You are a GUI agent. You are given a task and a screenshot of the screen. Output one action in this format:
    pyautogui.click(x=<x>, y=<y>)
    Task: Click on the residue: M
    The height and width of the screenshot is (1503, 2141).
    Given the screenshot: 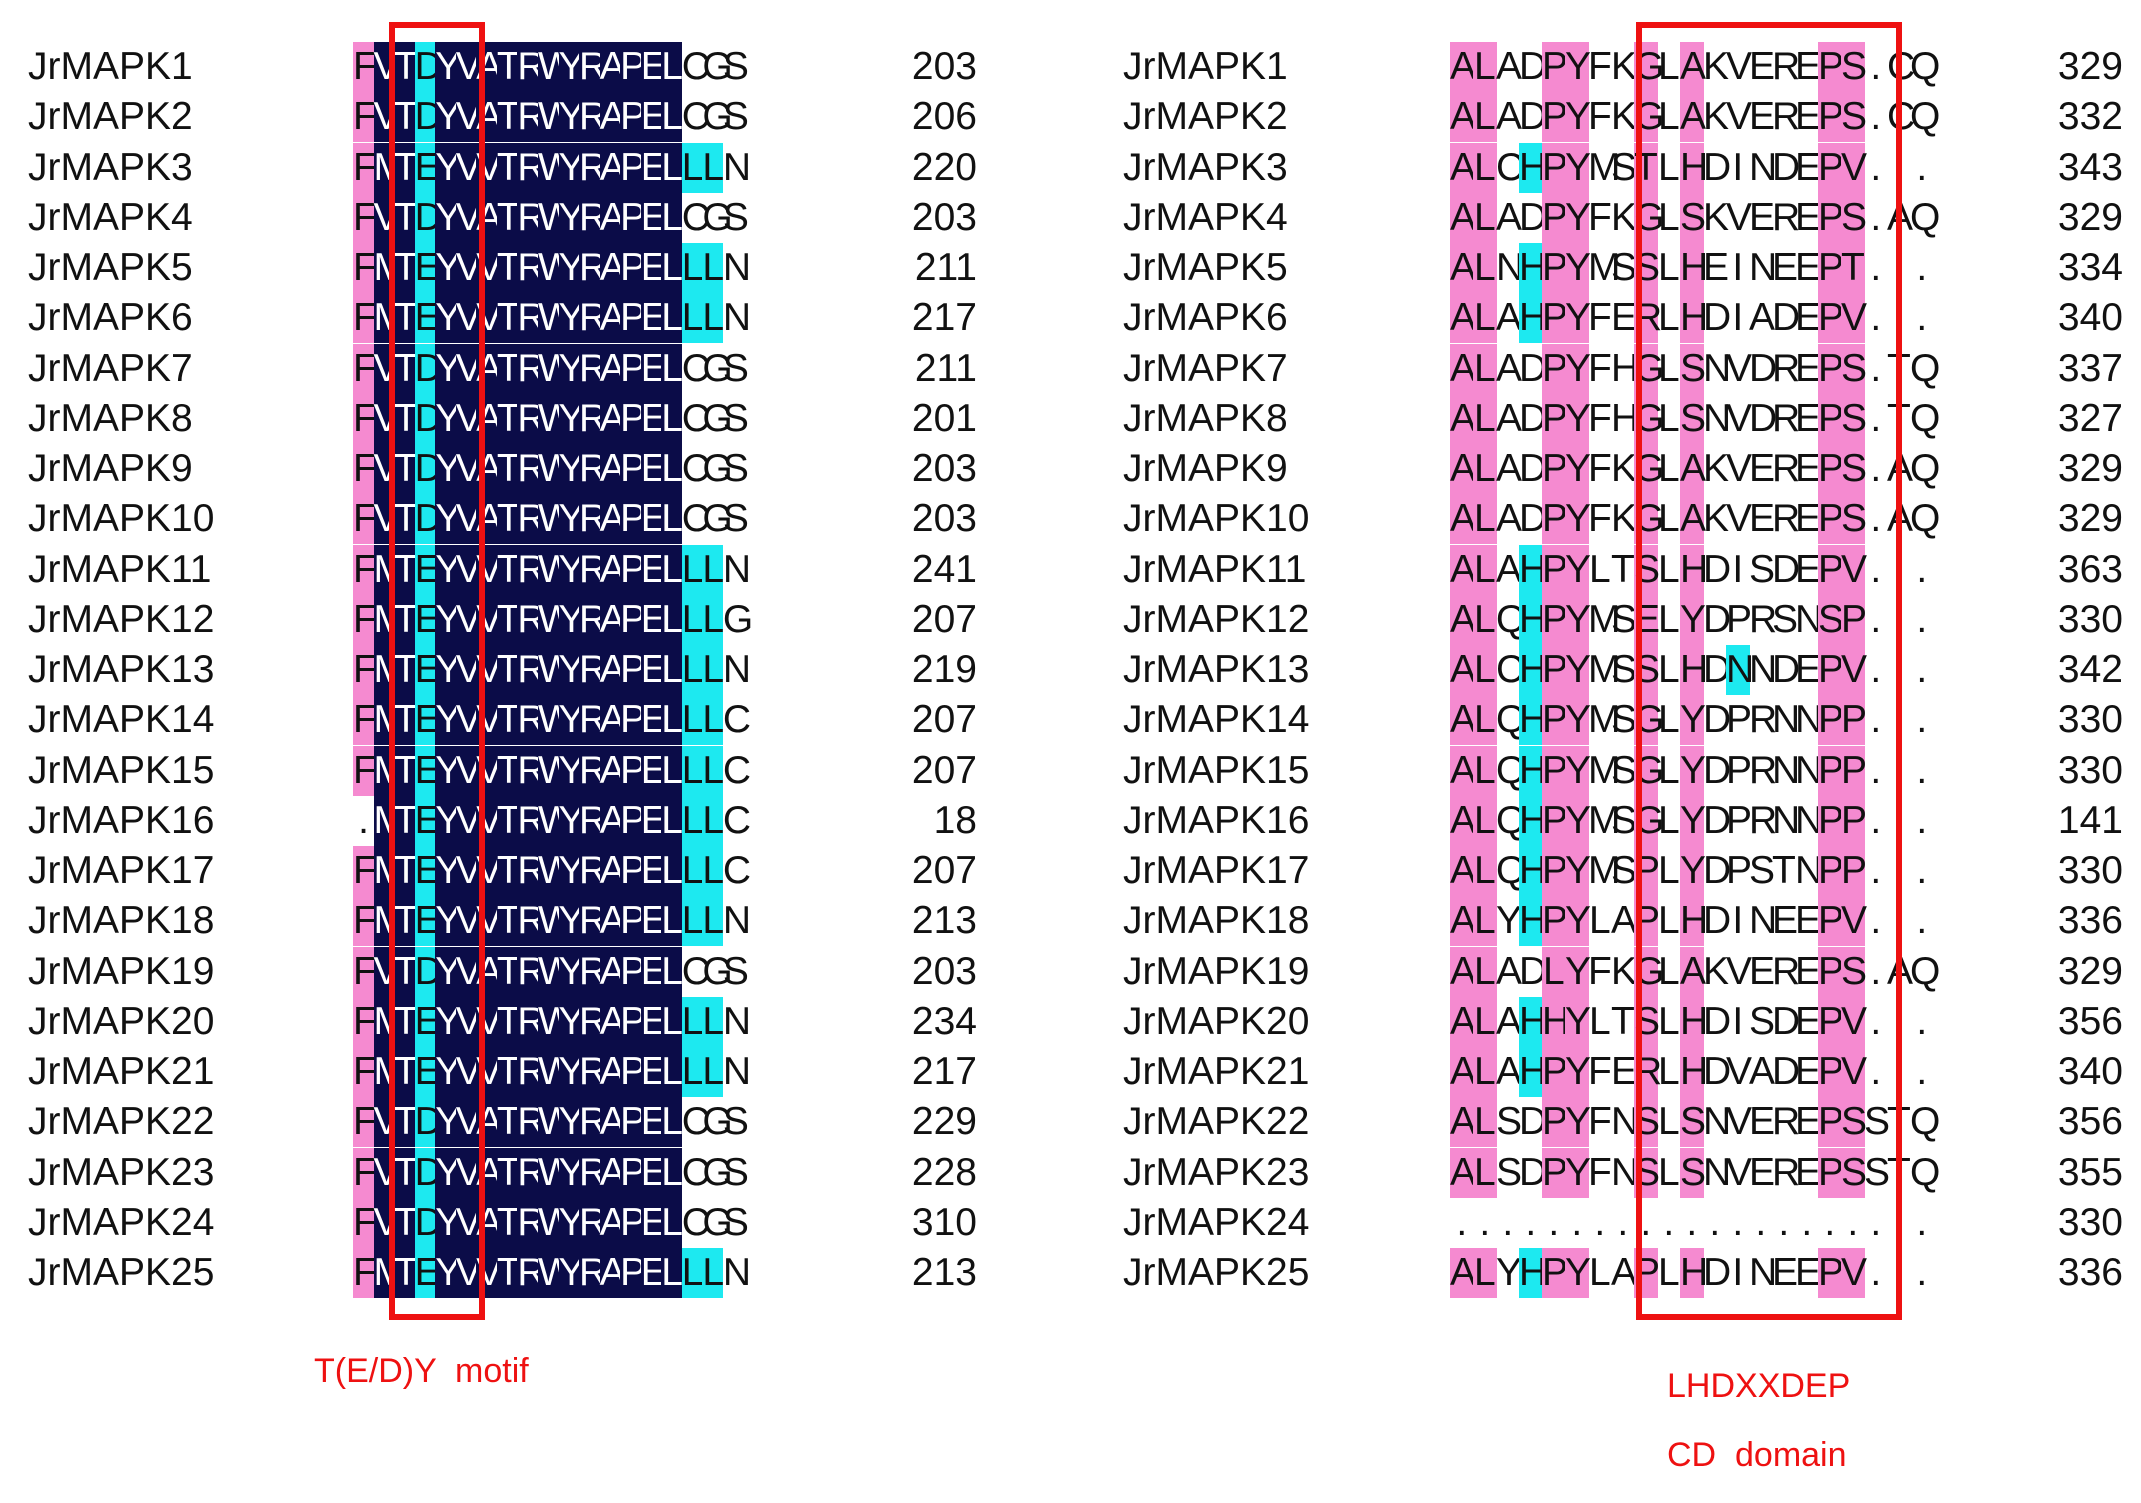 What is the action you would take?
    pyautogui.click(x=1604, y=669)
    